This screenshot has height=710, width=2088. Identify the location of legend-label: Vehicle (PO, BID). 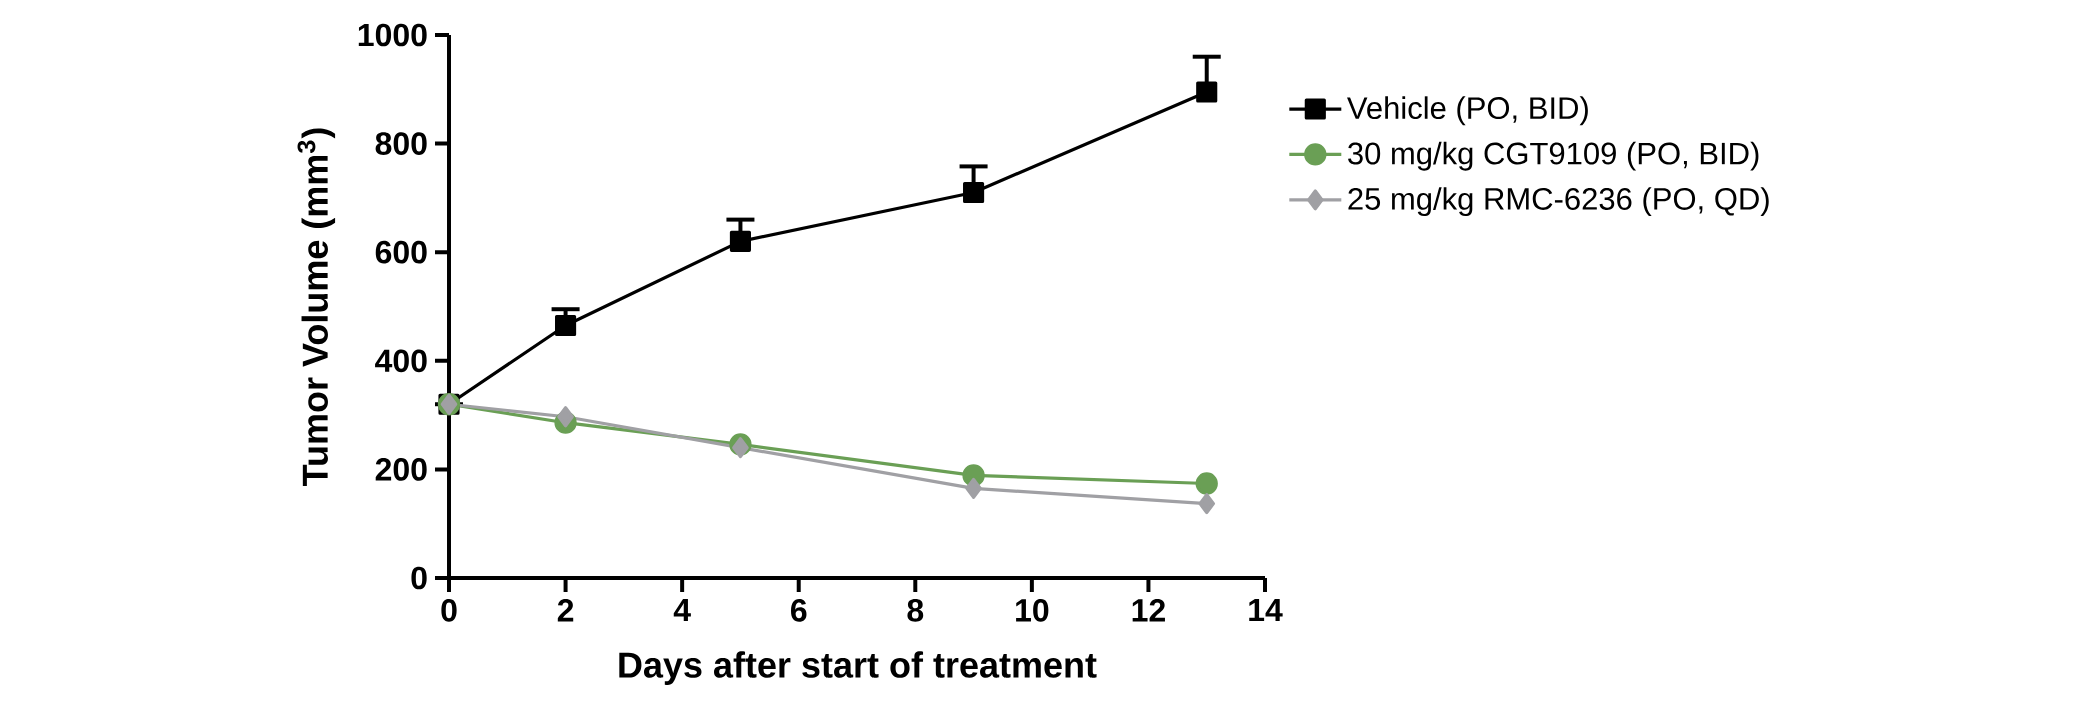
(1467, 111).